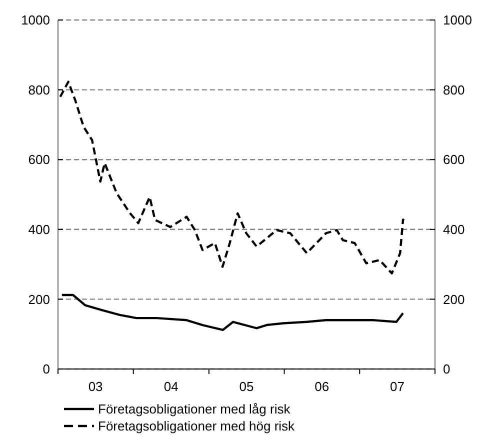 The width and height of the screenshot is (486, 441). What do you see at coordinates (454, 229) in the screenshot?
I see `y2-tick-label: 400` at bounding box center [454, 229].